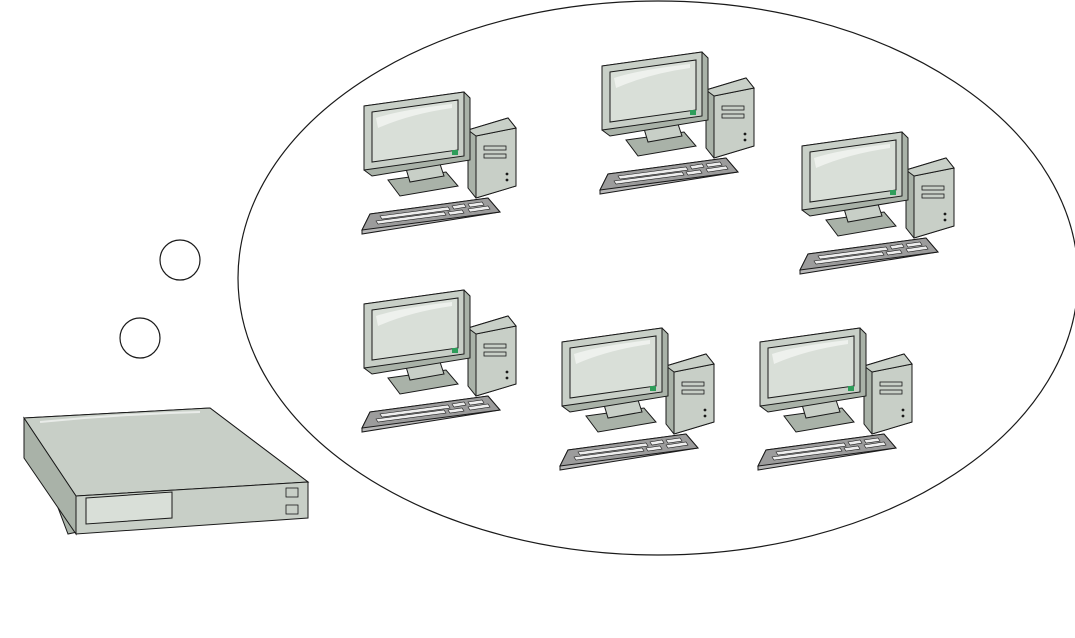 This screenshot has width=1075, height=638. I want to click on computer-bottom-right, so click(835, 399).